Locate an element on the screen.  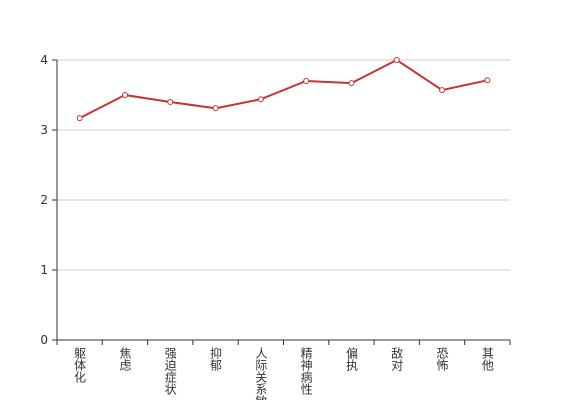
x-tick-label: 敌对 is located at coordinates (397, 358).